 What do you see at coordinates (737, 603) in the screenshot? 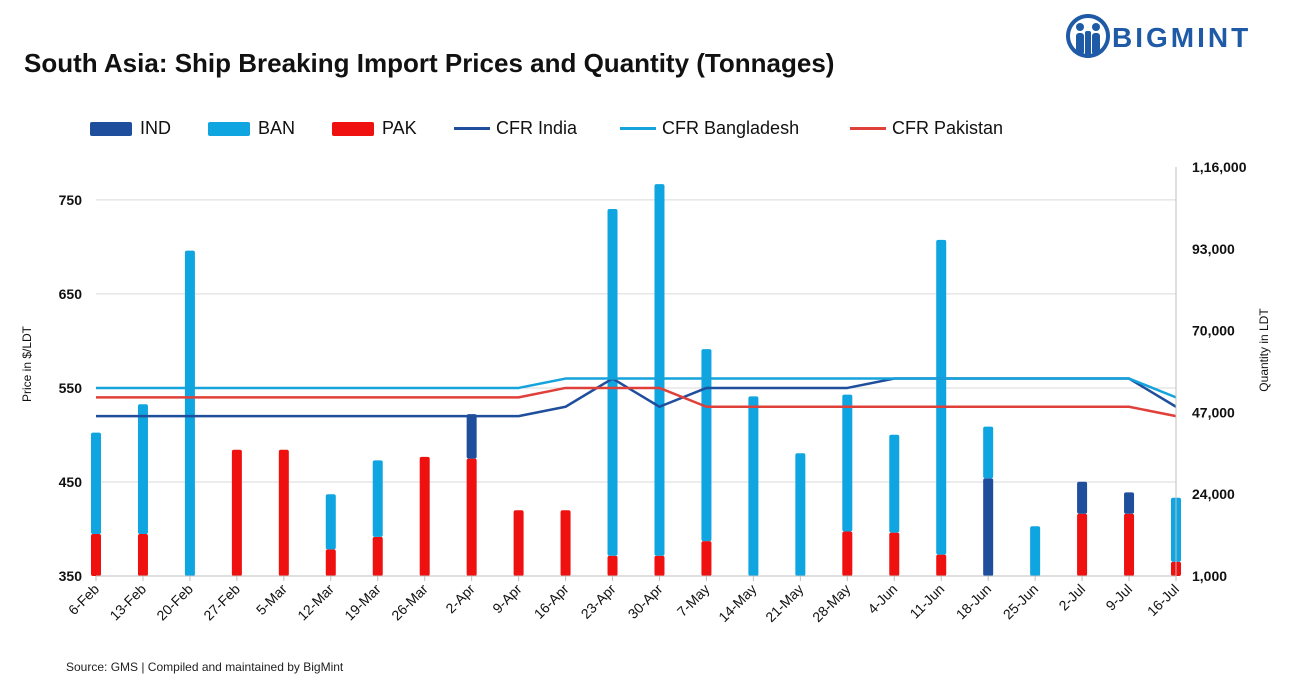
I see `x-tick-label: 14-May` at bounding box center [737, 603].